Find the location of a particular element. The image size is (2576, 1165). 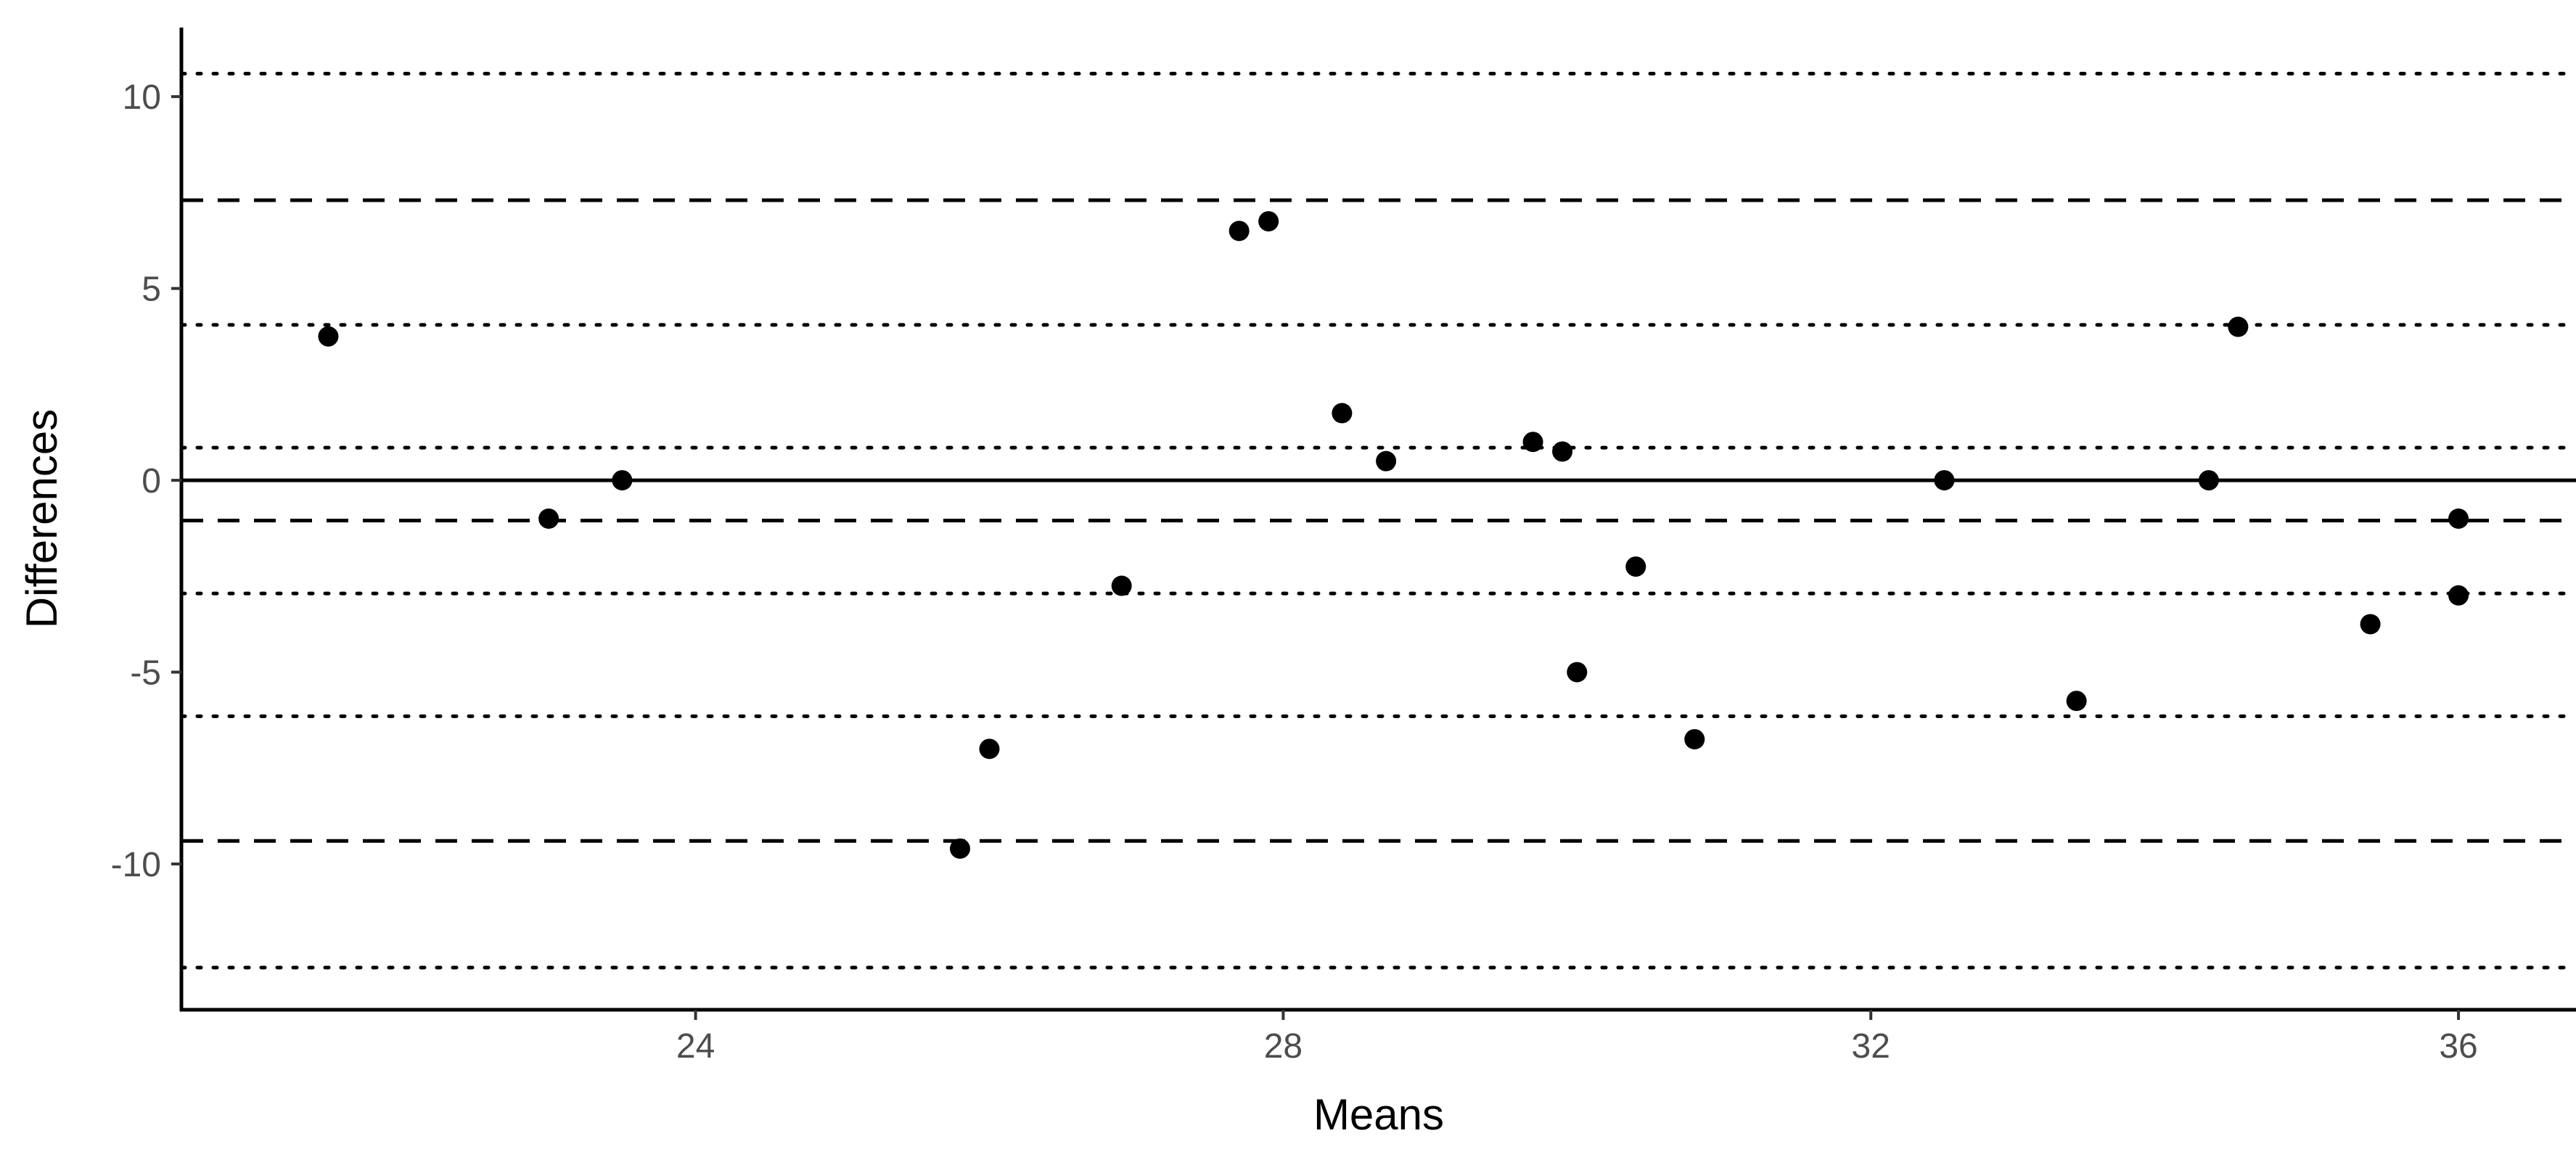

x-tick-label: 32 is located at coordinates (1871, 1046).